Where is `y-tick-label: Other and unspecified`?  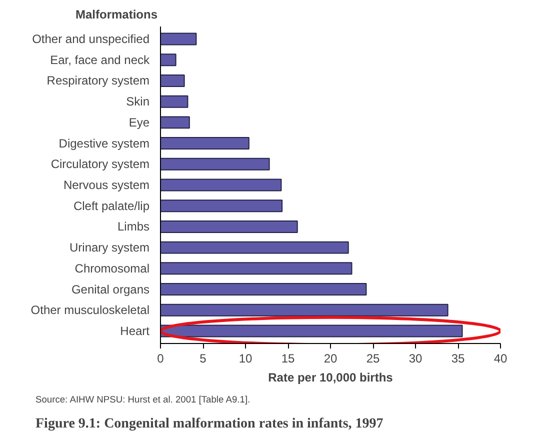
y-tick-label: Other and unspecified is located at coordinates (91, 39).